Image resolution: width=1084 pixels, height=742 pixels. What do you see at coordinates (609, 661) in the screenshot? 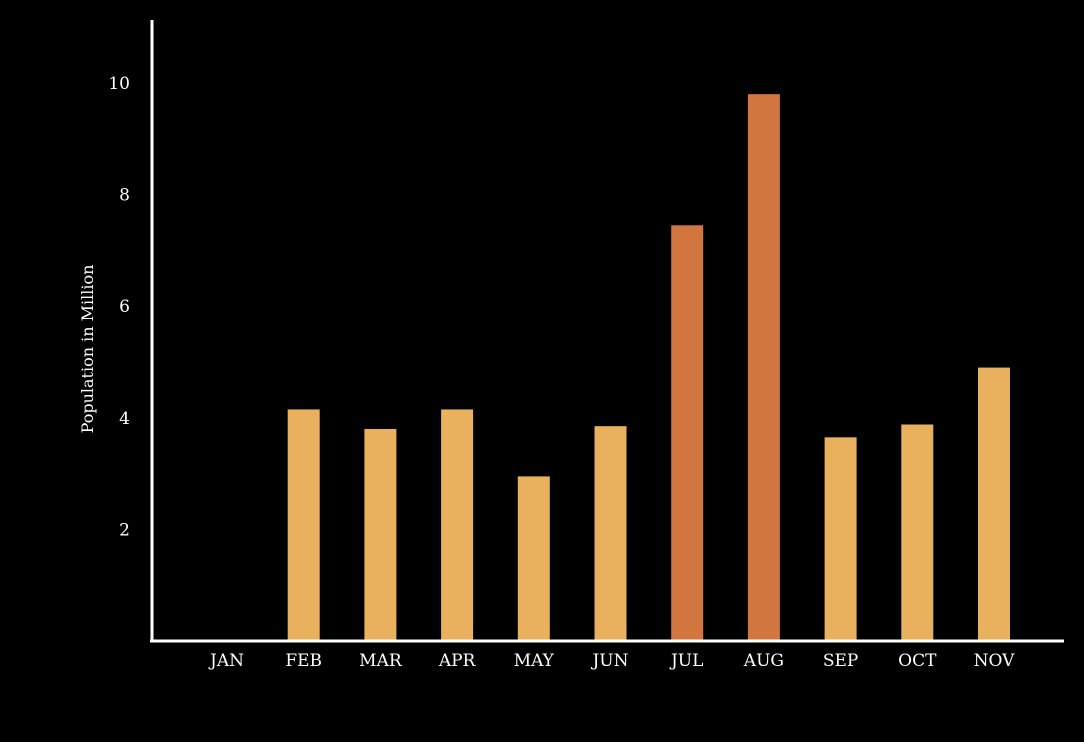
I see `x-tick-label-jun: JUN` at bounding box center [609, 661].